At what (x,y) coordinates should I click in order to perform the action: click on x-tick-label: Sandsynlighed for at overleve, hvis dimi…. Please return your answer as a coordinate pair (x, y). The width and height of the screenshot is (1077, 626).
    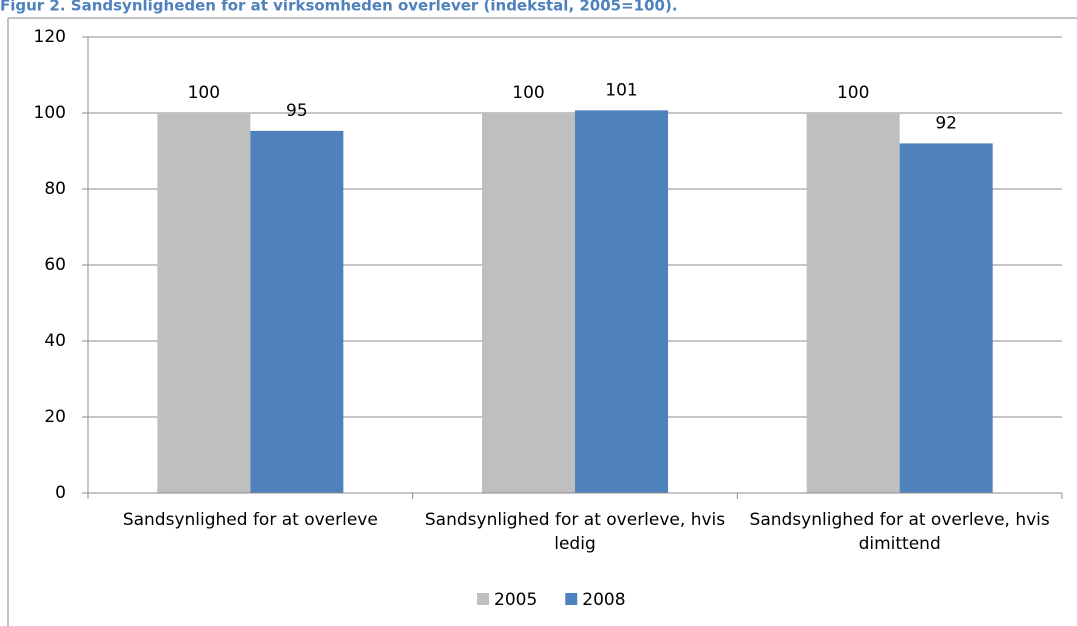
    Looking at the image, I should click on (899, 532).